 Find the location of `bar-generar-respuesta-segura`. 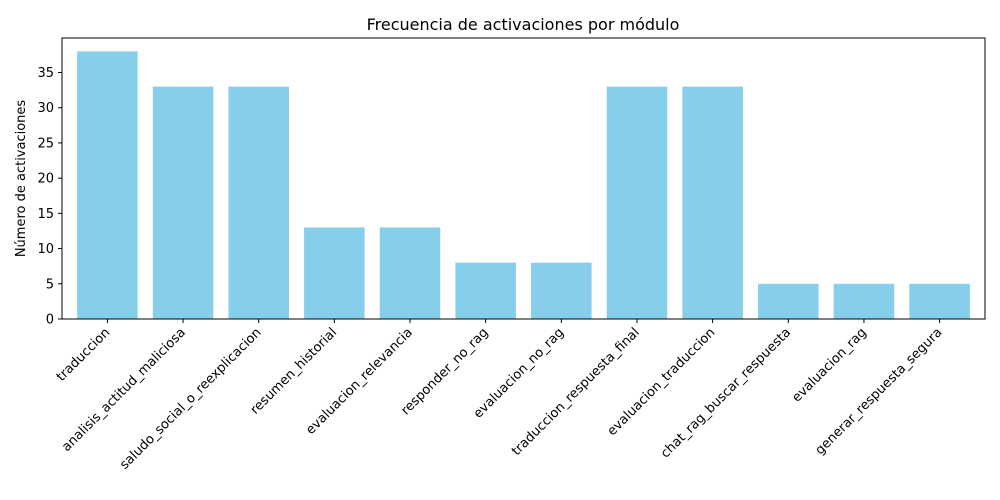

bar-generar-respuesta-segura is located at coordinates (939, 301).